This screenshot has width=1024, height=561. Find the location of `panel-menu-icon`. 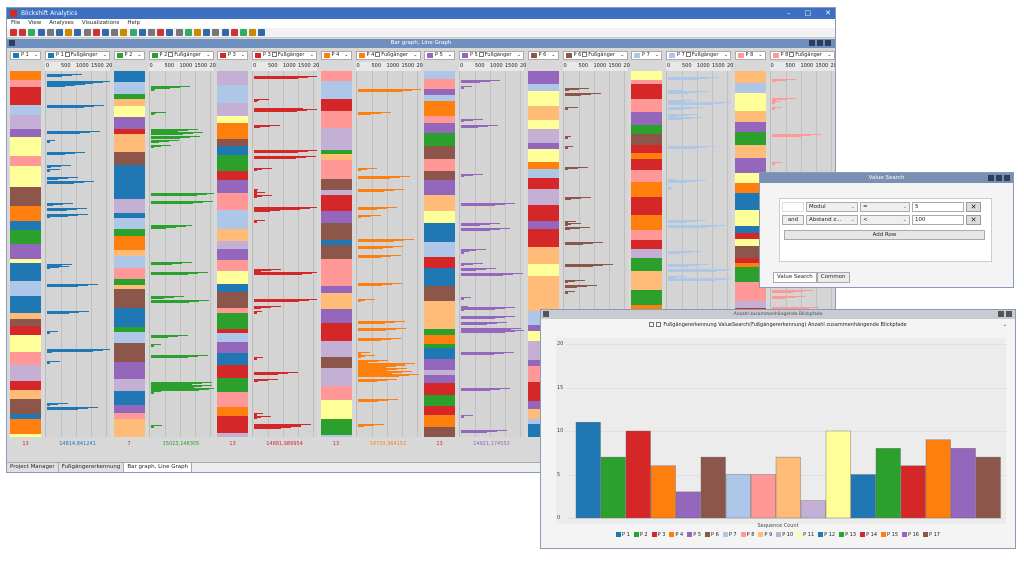

panel-menu-icon is located at coordinates (12, 43).